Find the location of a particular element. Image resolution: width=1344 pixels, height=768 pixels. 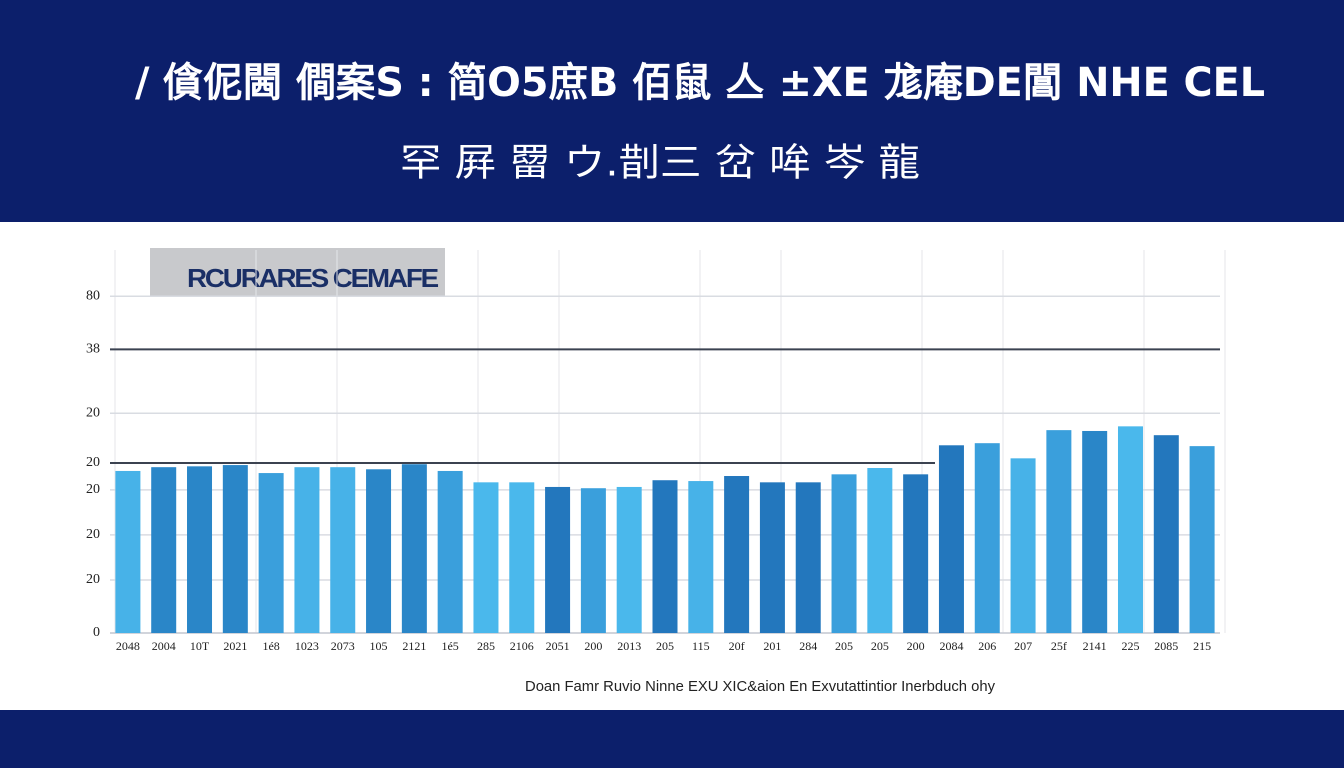

x-tick-label: 2141 is located at coordinates (1095, 646).